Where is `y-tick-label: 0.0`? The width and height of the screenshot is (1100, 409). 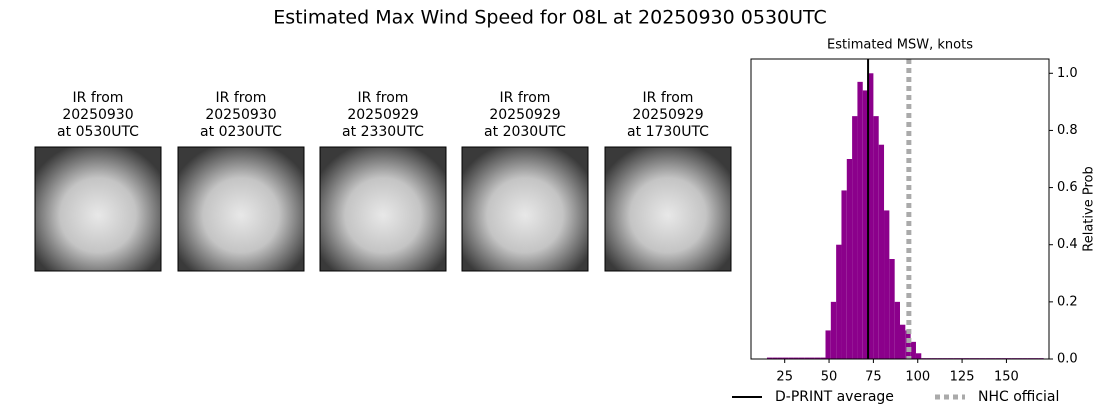
y-tick-label: 0.0 is located at coordinates (1067, 359).